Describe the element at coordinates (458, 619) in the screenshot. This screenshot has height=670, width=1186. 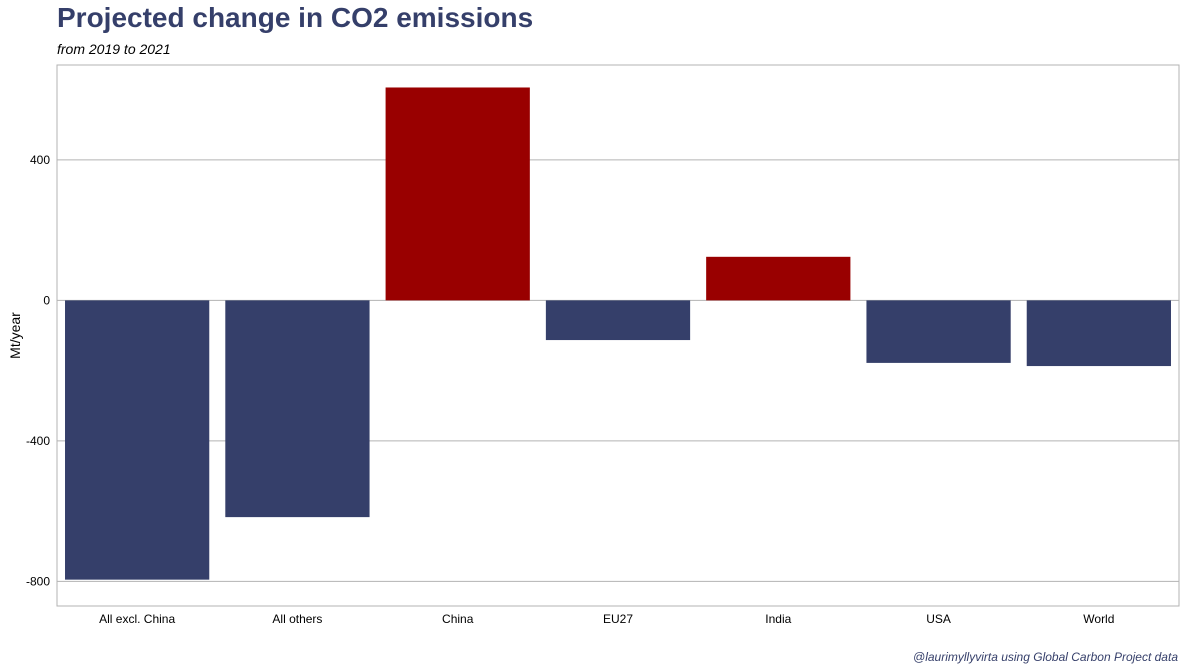
I see `x-tick-label: China` at that location.